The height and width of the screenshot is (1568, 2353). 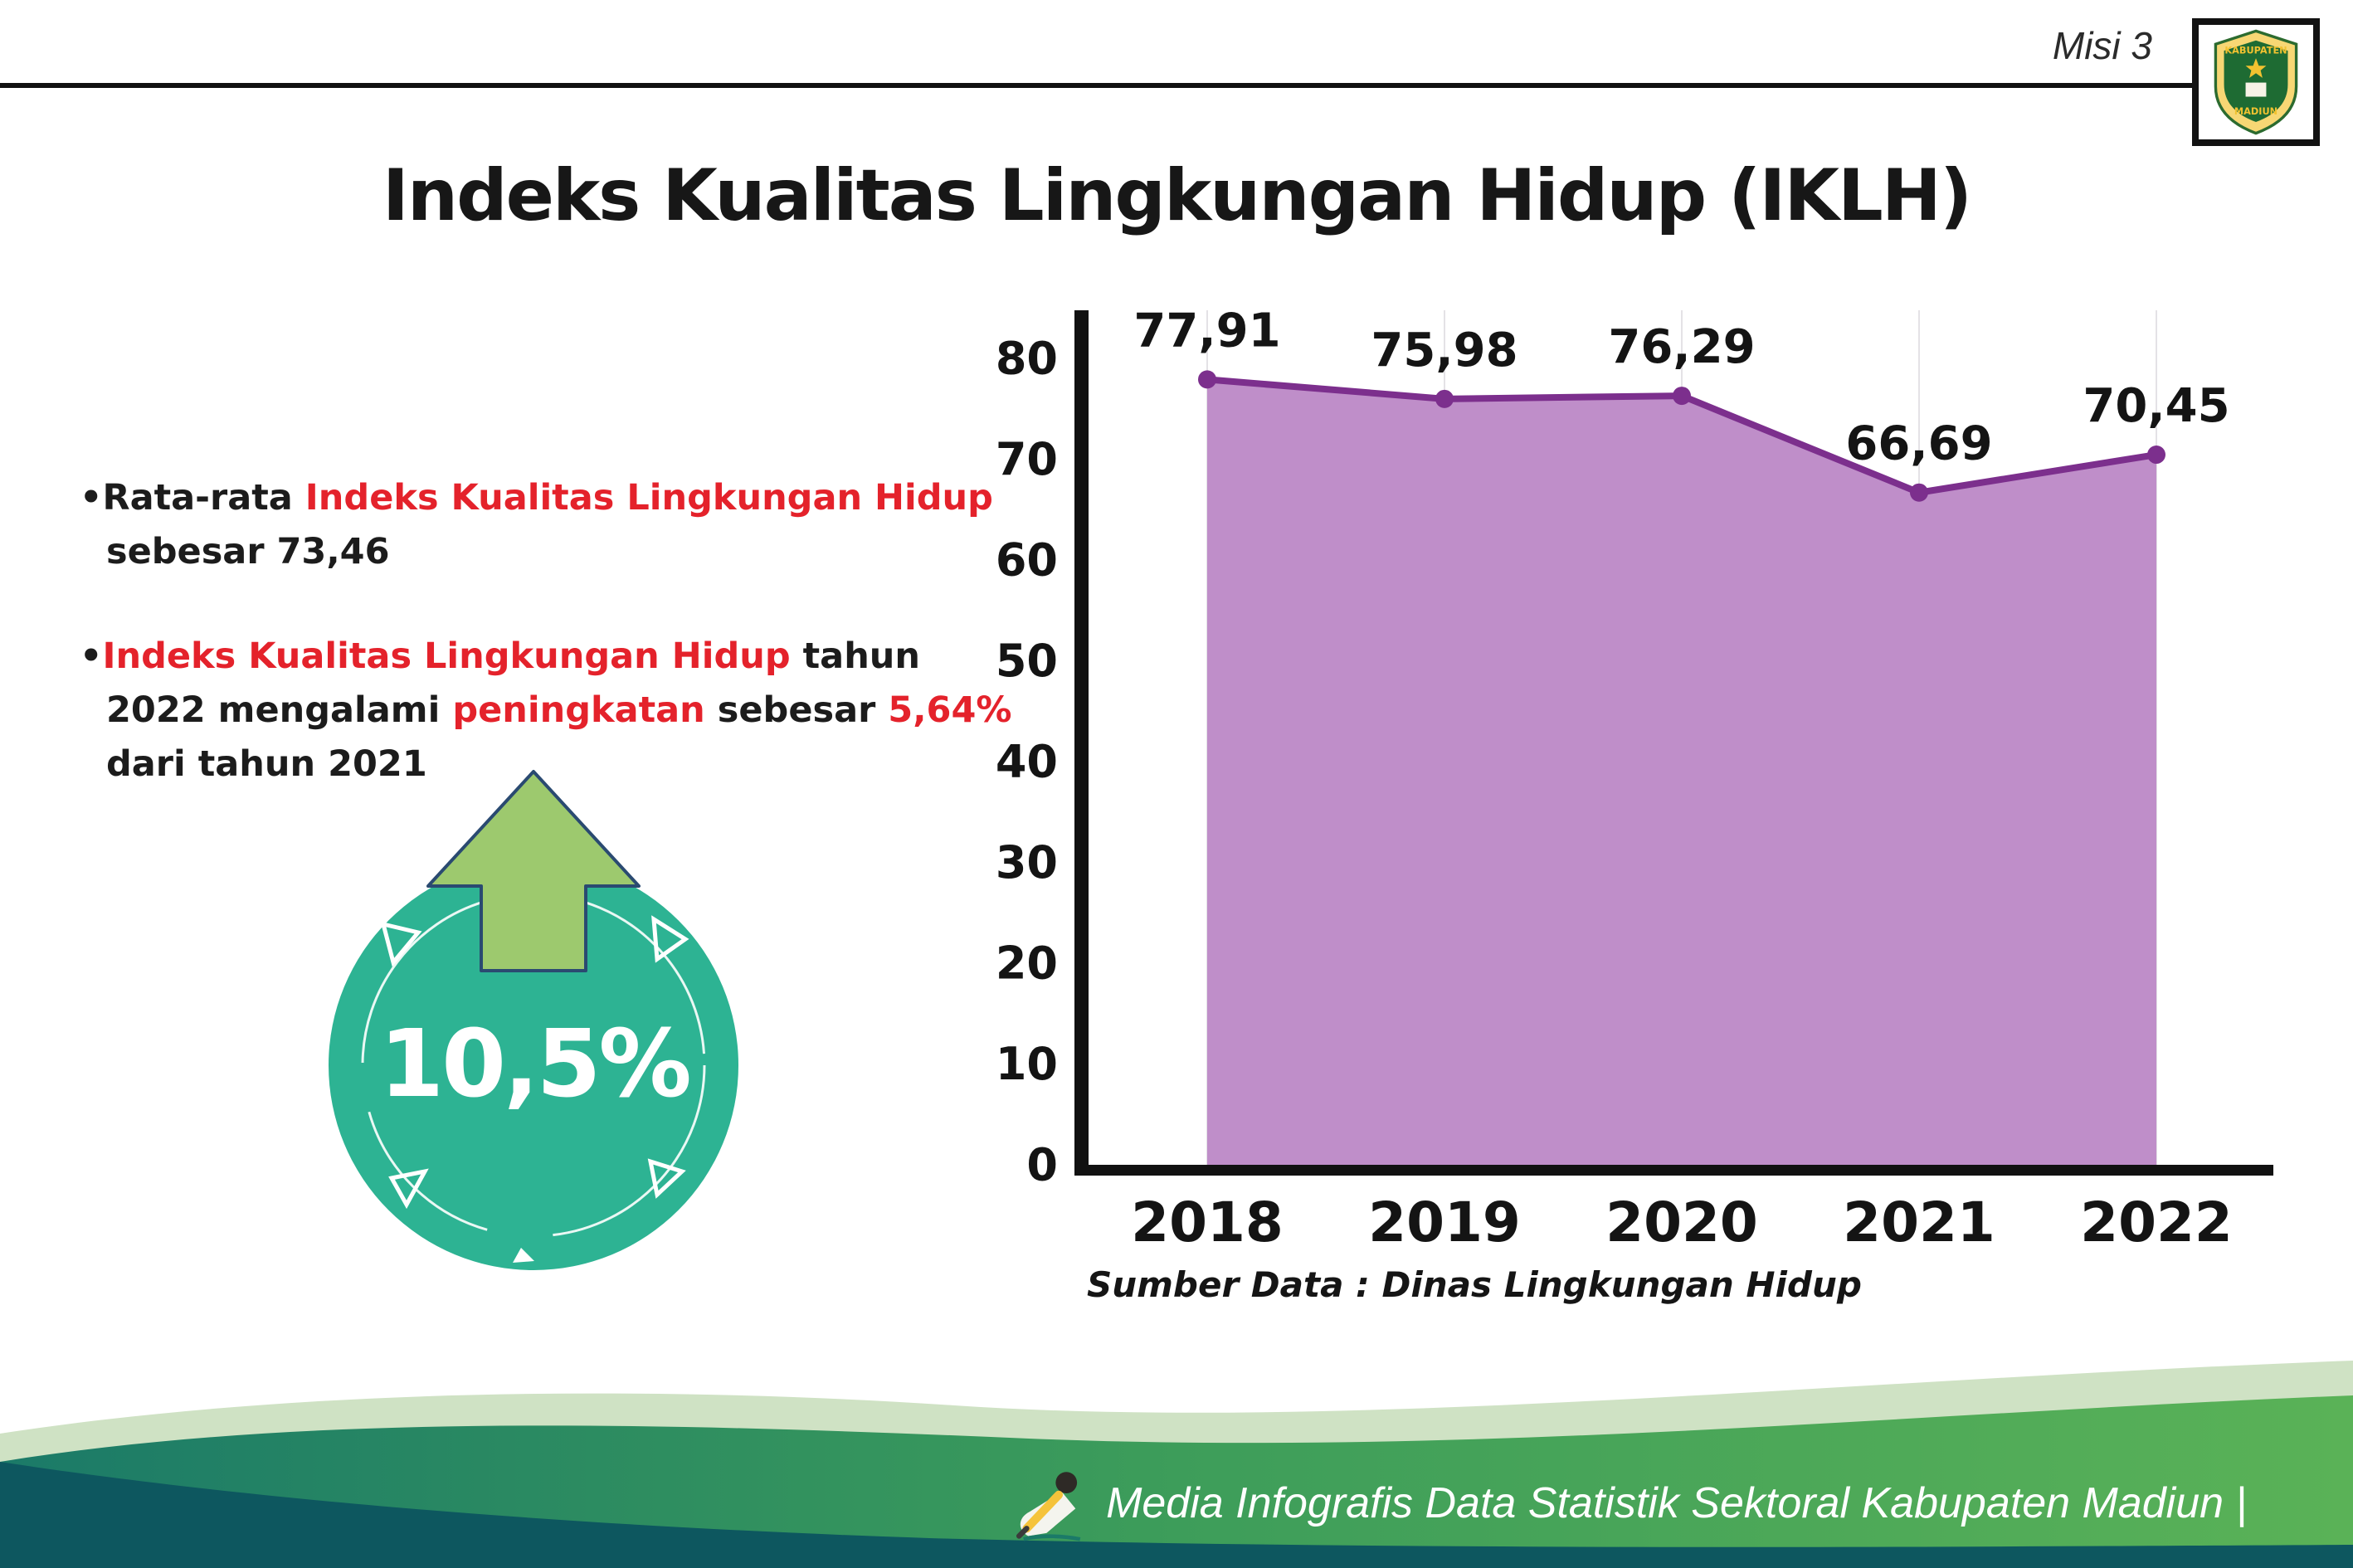 I want to click on badge-circle, so click(x=533, y=1065).